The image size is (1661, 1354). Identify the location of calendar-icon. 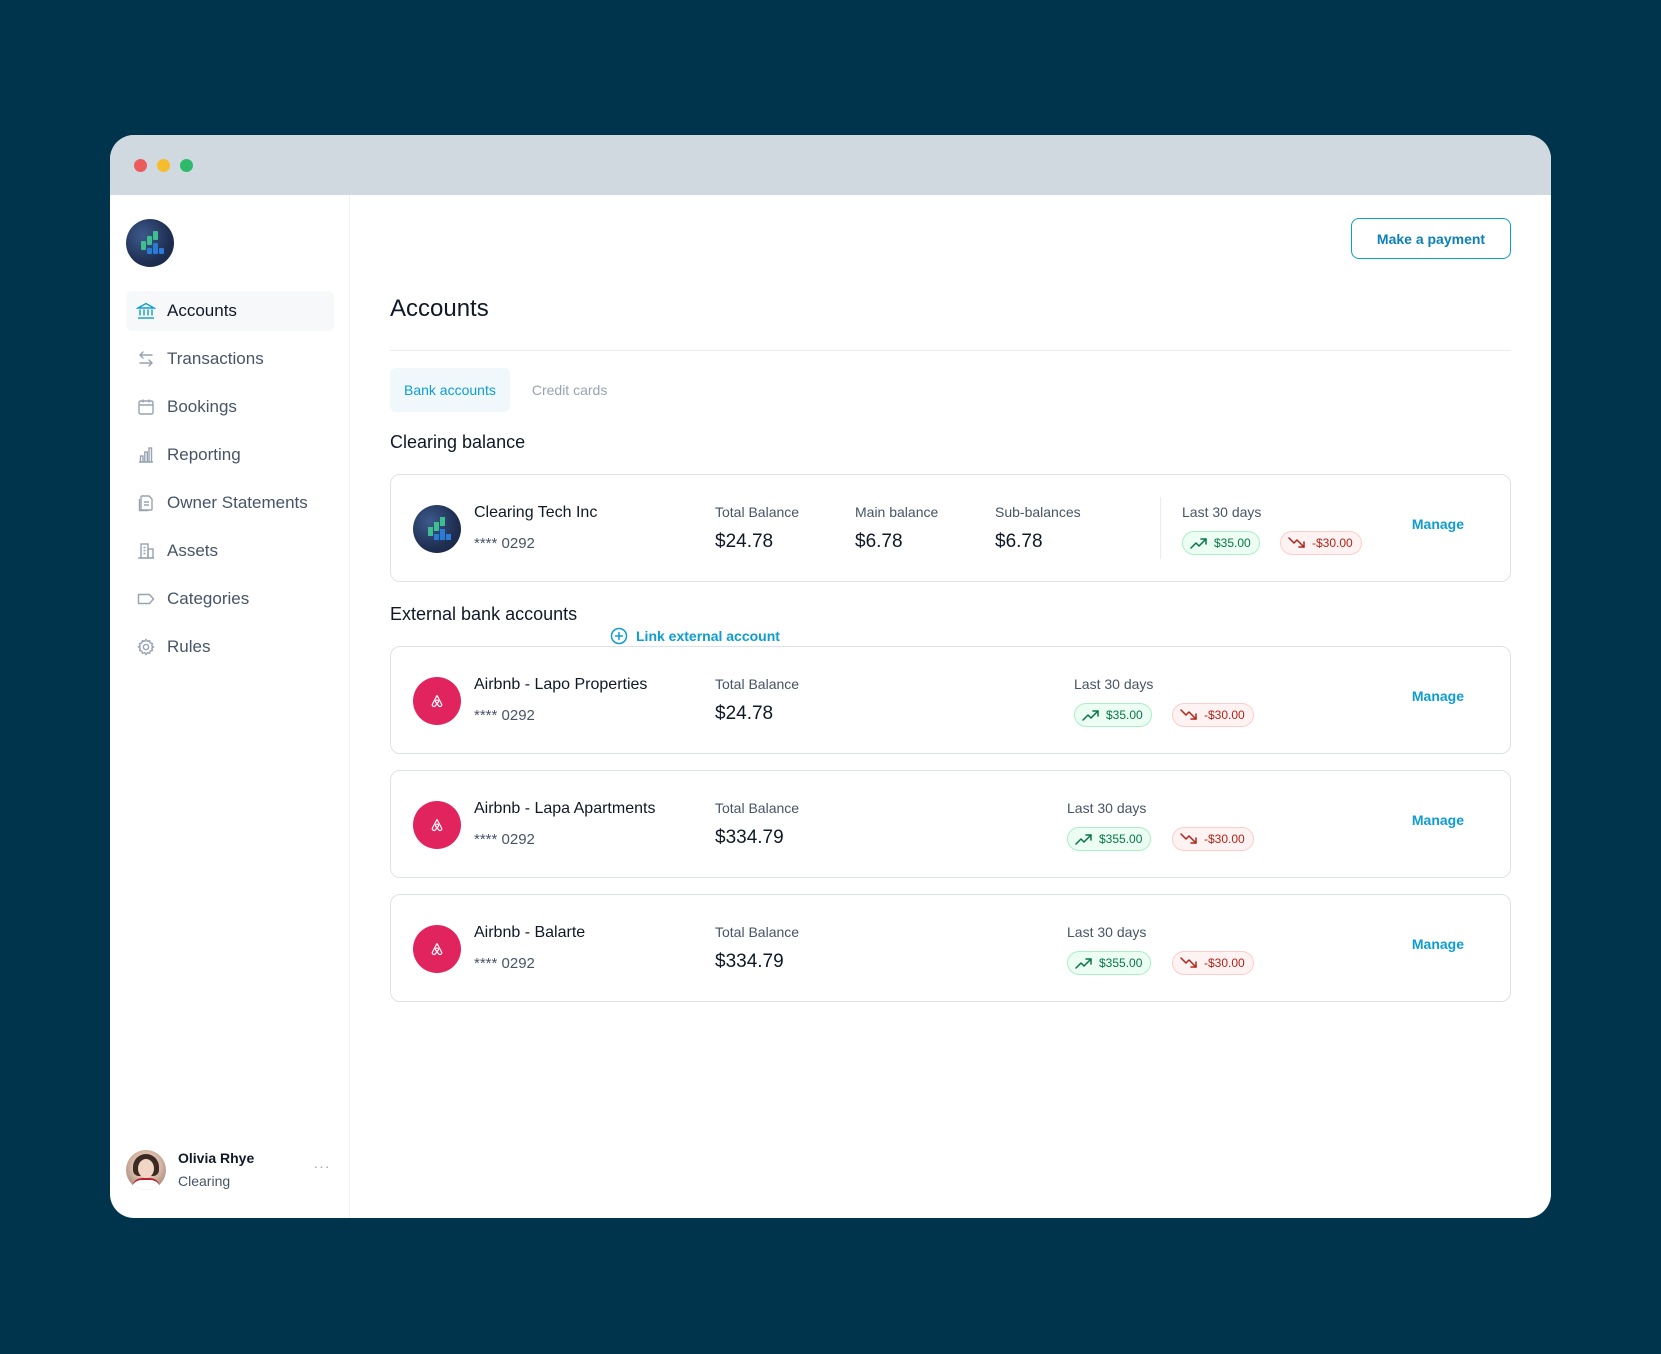
(146, 407).